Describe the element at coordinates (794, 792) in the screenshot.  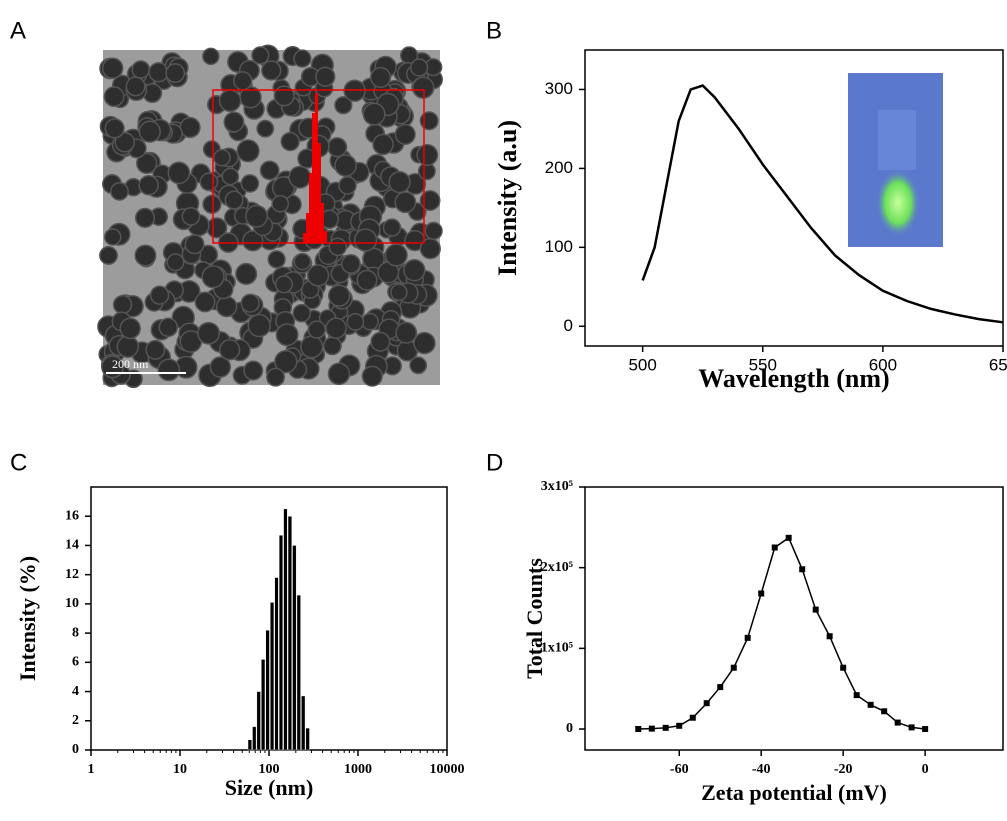
I see `x-axis-label: Zeta potential (mV)` at that location.